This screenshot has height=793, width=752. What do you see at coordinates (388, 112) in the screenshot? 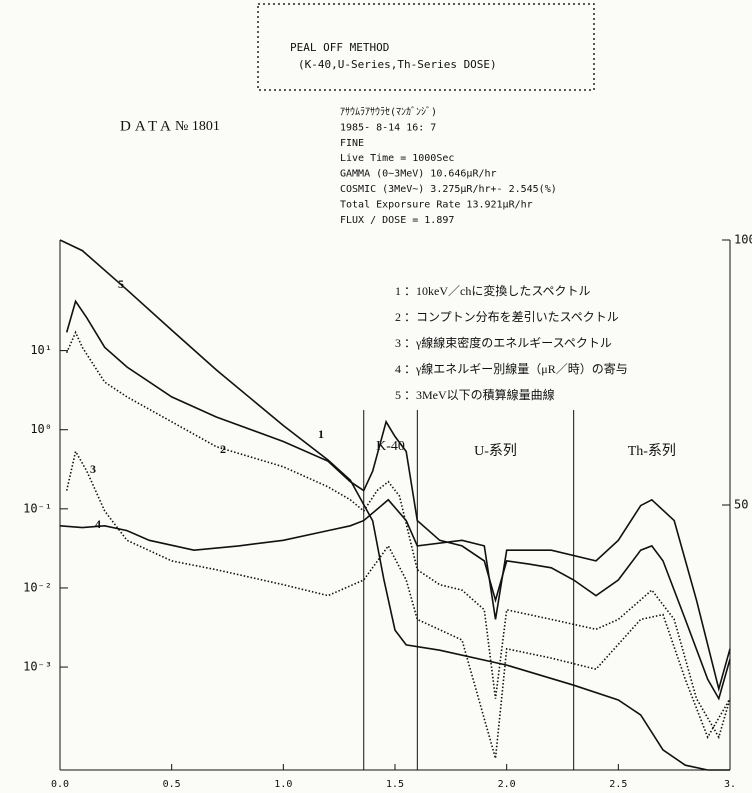
I see `info-line: ｱｻｳﾑﾗｱｻｳﾗｾ(ﾏﾝｶﾞﾝｼﾞ)` at bounding box center [388, 112].